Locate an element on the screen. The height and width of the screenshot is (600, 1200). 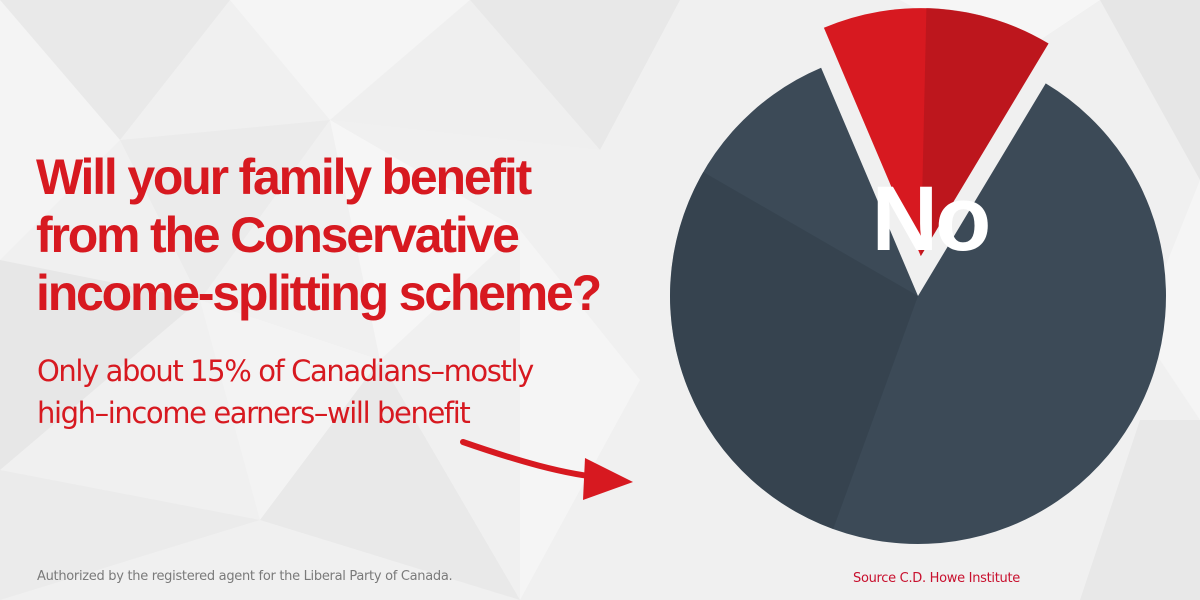
subhead-line-1: Only about 15% of Canadians–mostly is located at coordinates (285, 371).